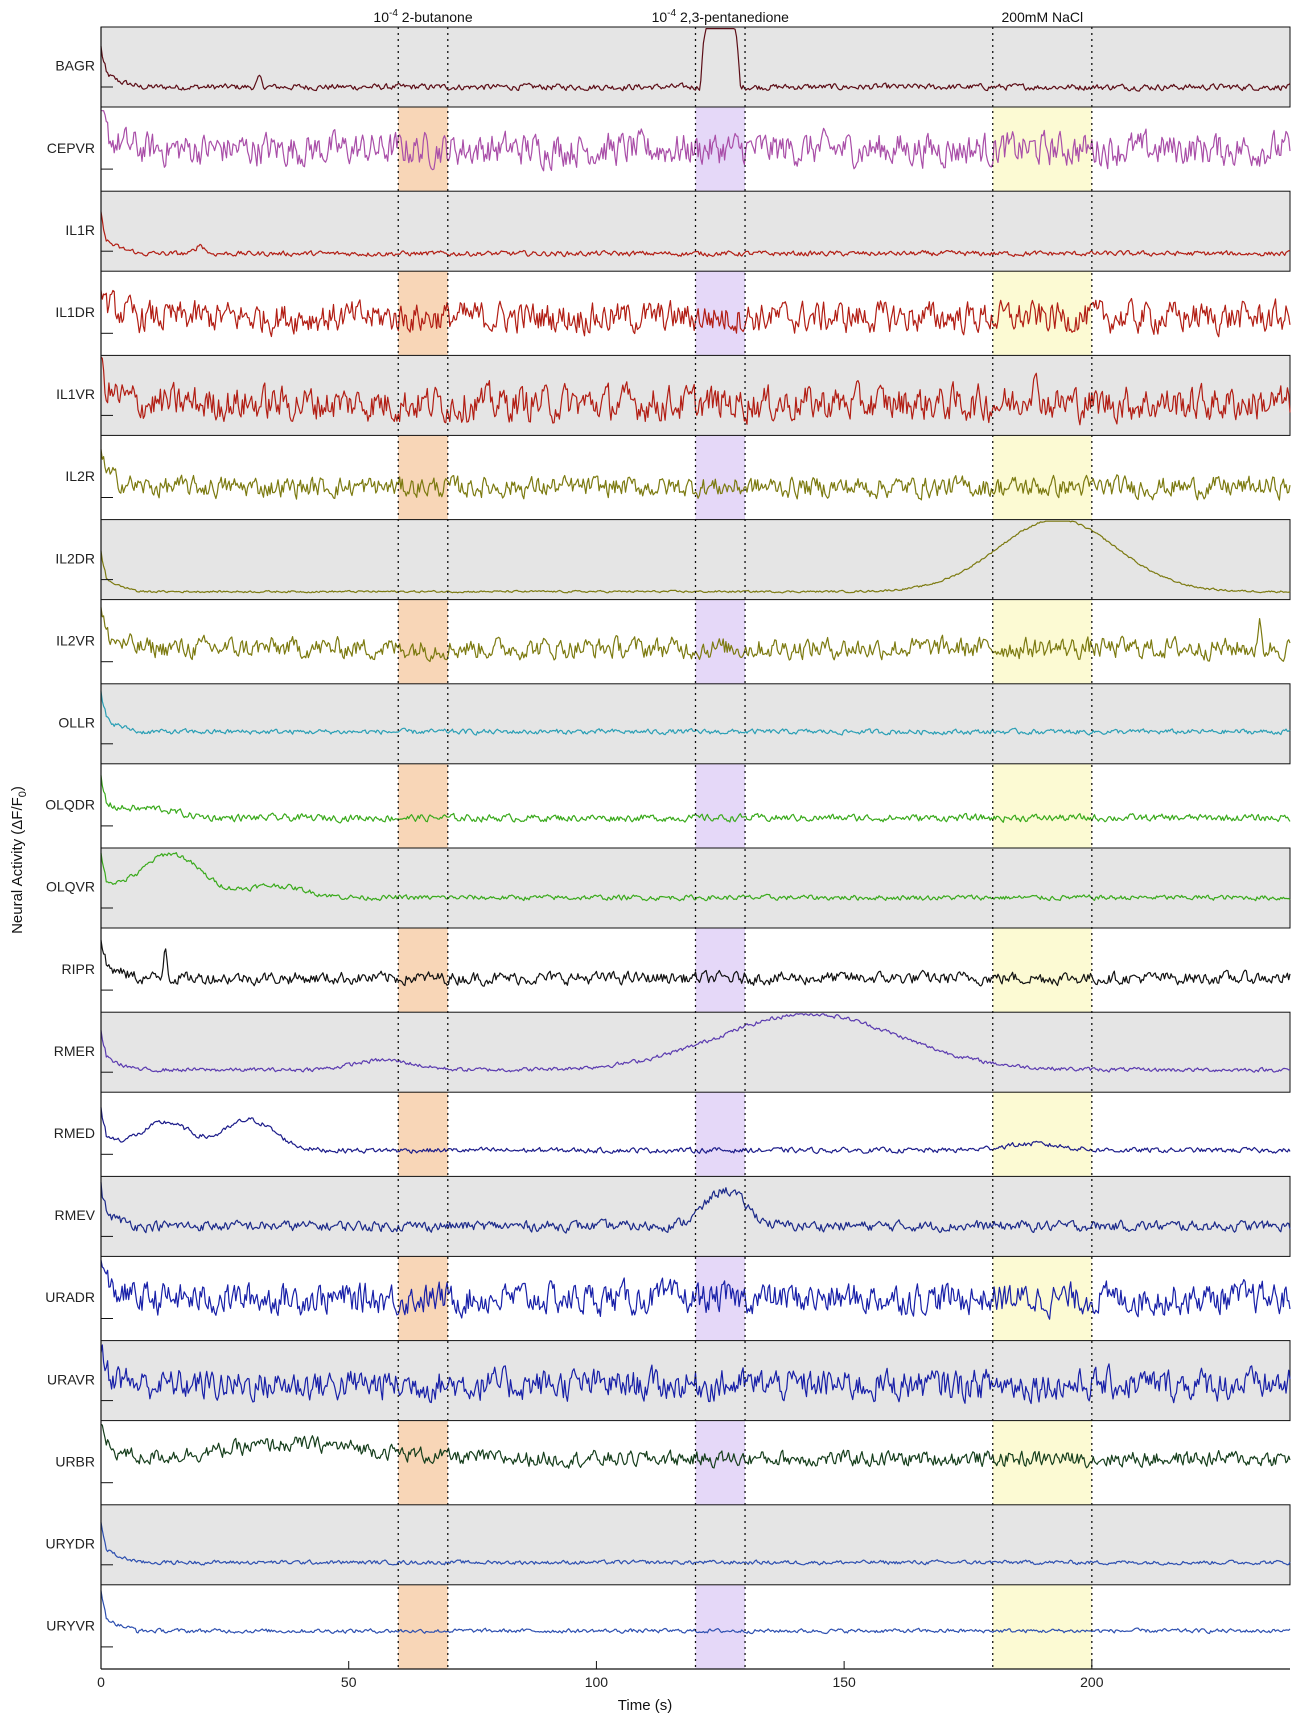  Describe the element at coordinates (349, 1682) in the screenshot. I see `x-tick-label-1: 50` at that location.